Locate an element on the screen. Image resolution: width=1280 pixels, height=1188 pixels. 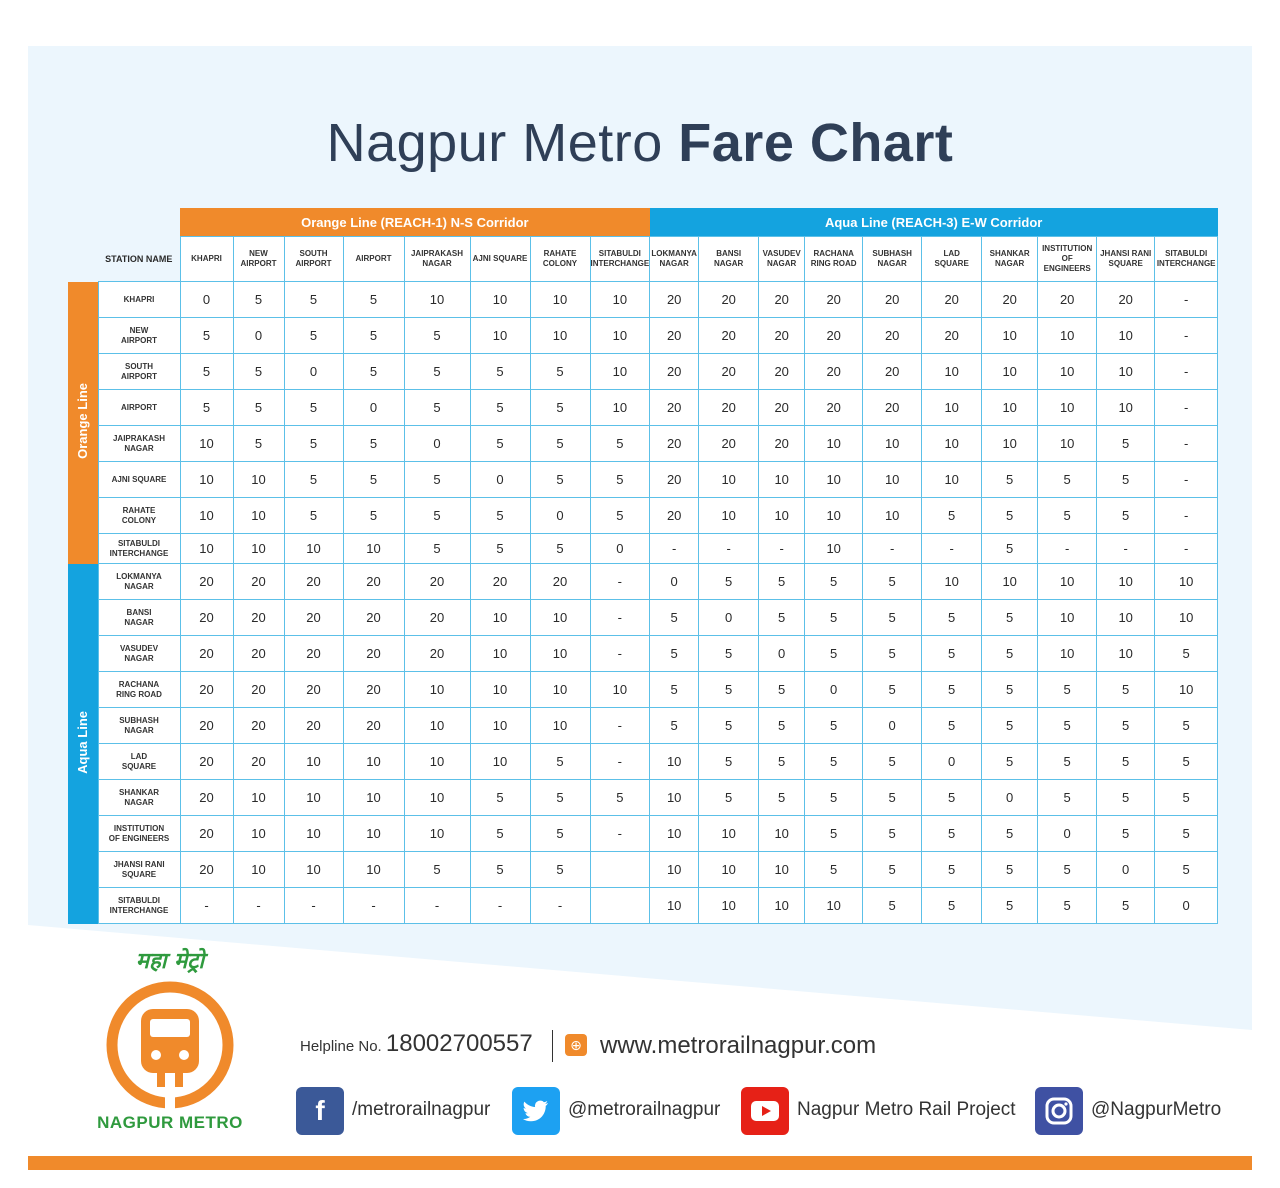
label-line: AJNI SQUARE is located at coordinates (139, 479).